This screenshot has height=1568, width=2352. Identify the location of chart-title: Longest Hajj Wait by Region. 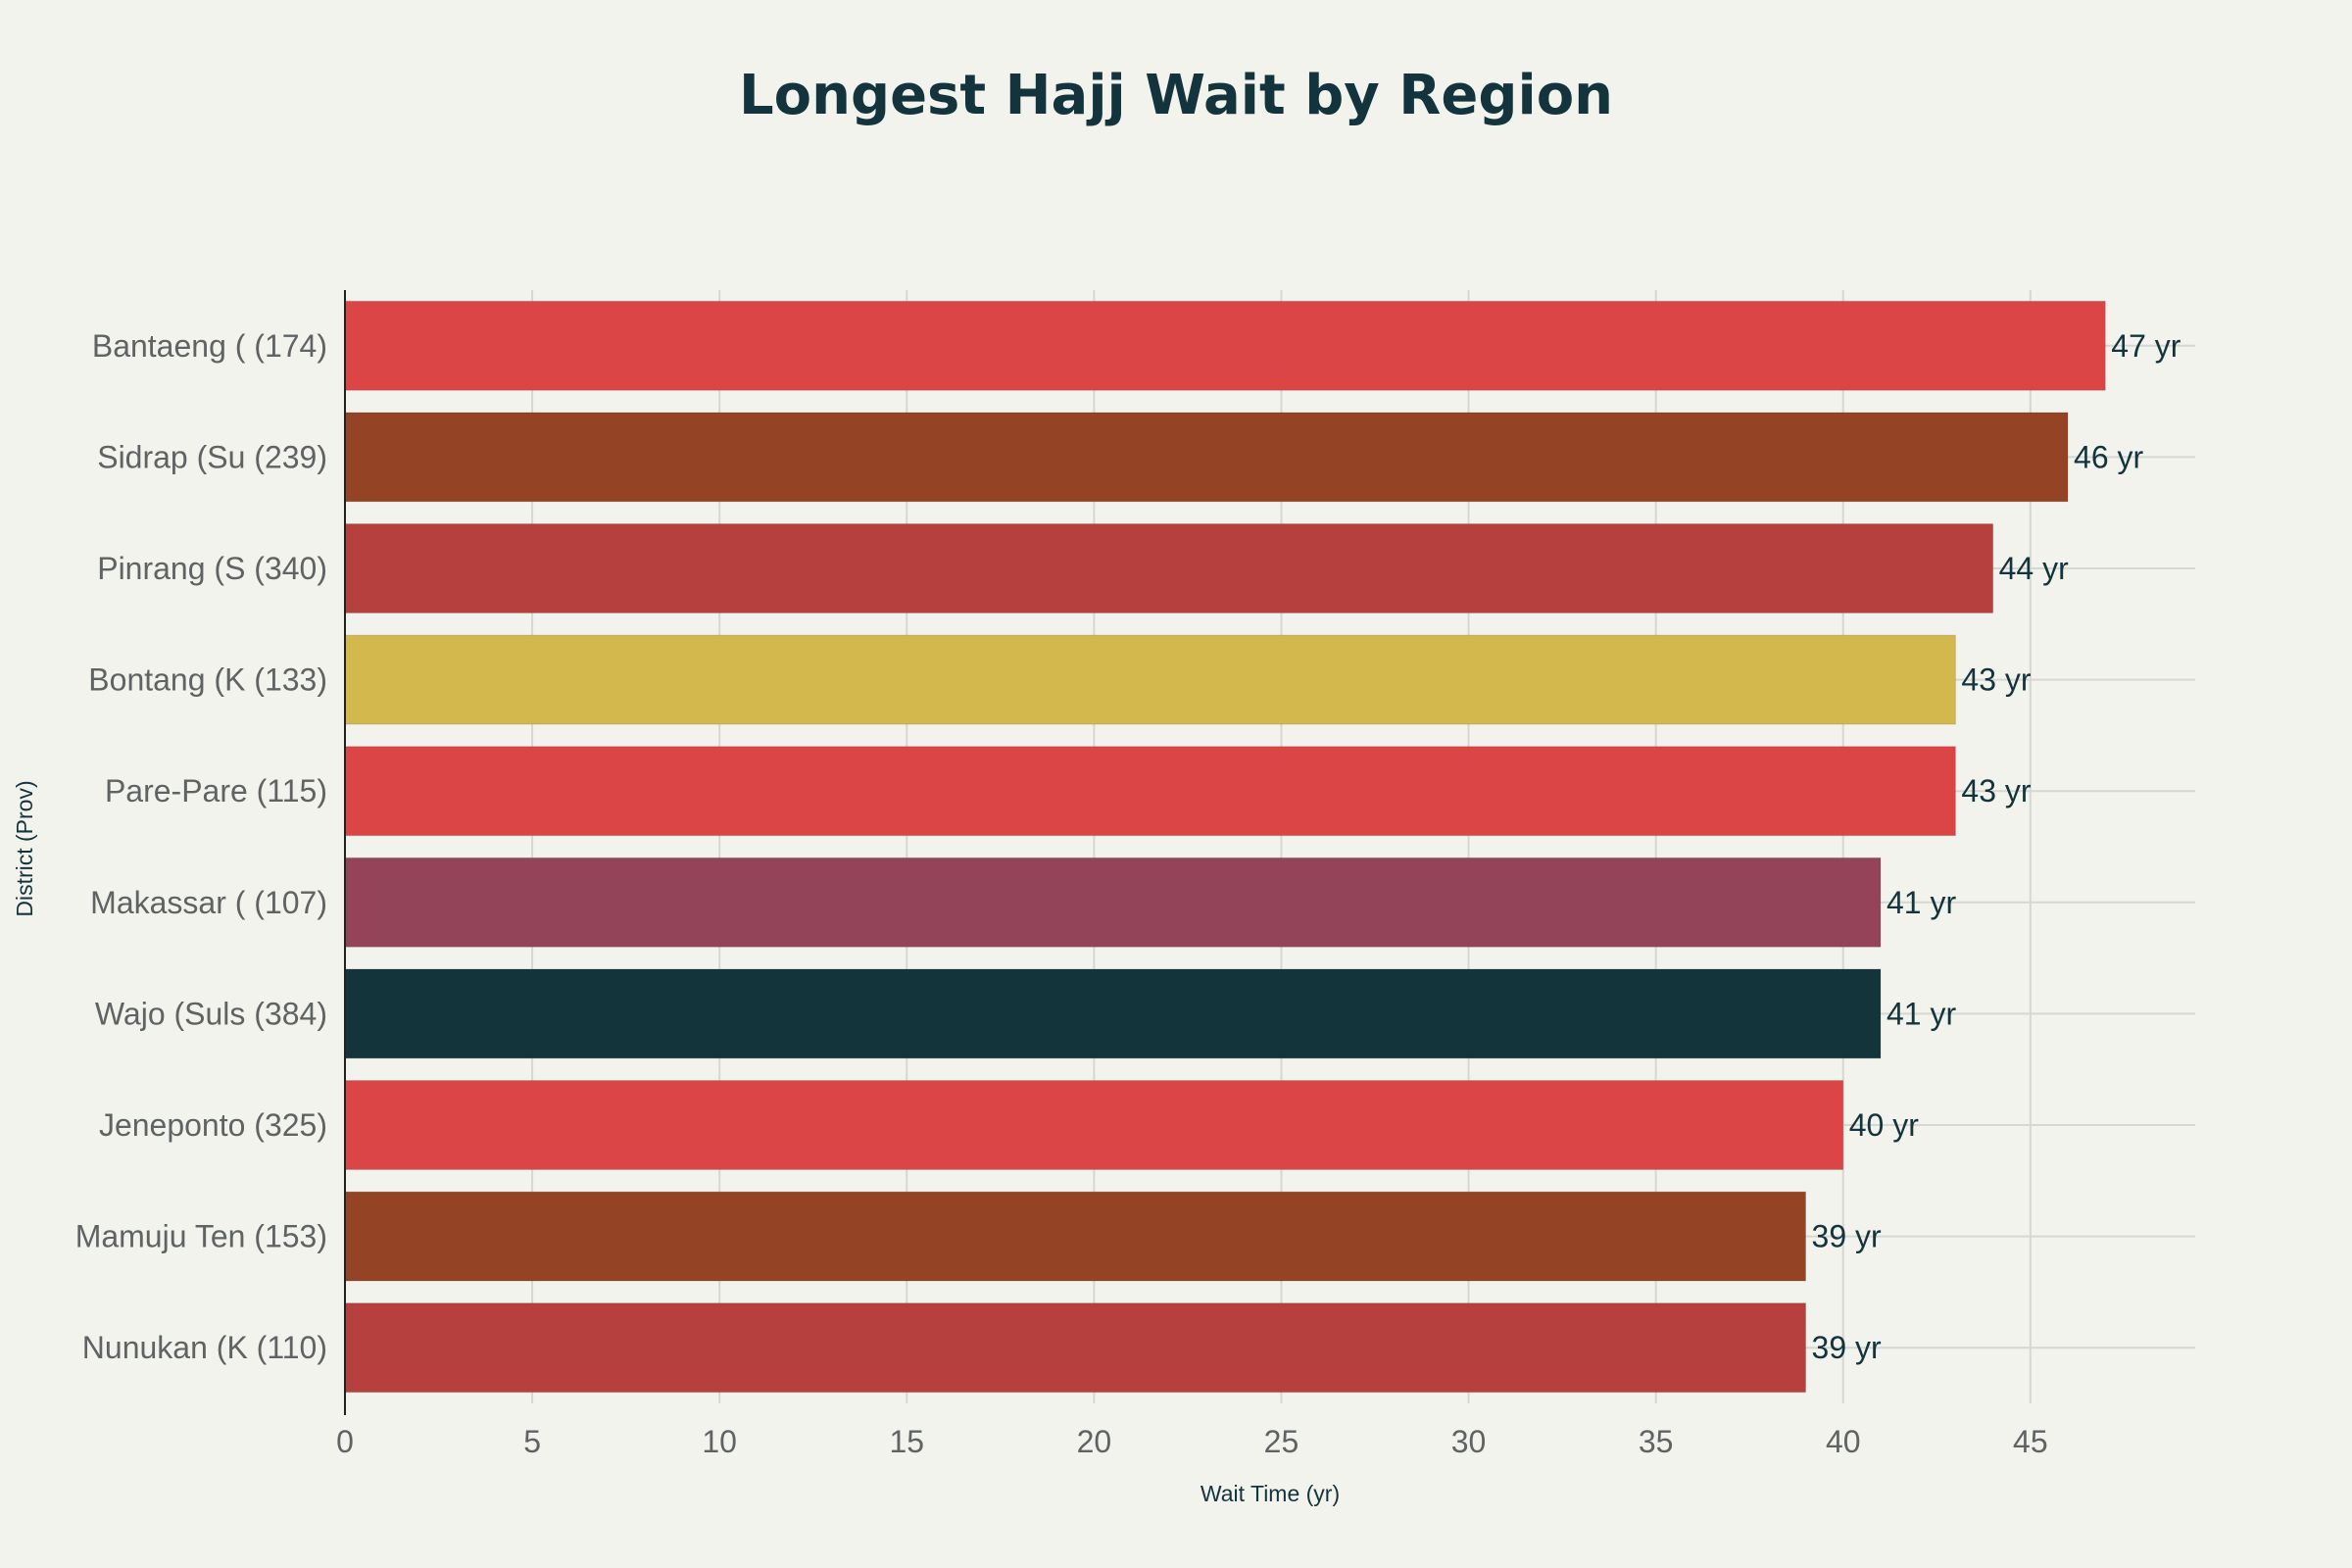
(1176, 95).